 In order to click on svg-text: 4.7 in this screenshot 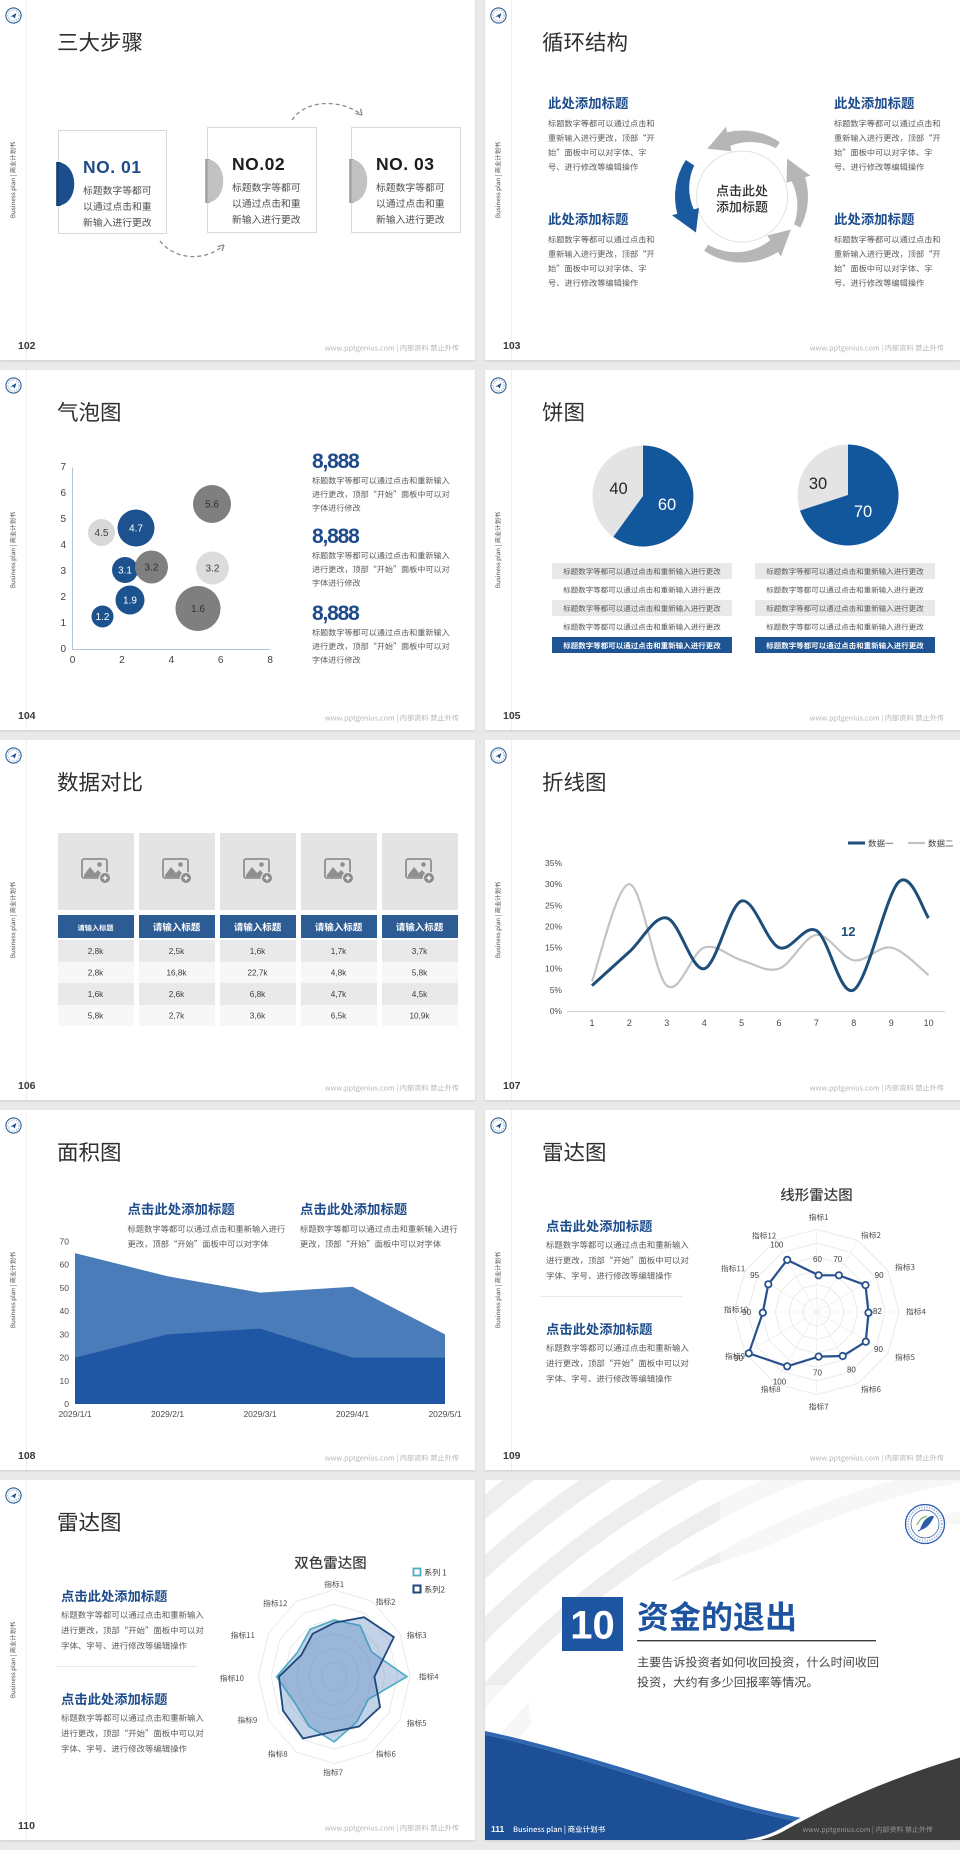, I will do `click(136, 529)`.